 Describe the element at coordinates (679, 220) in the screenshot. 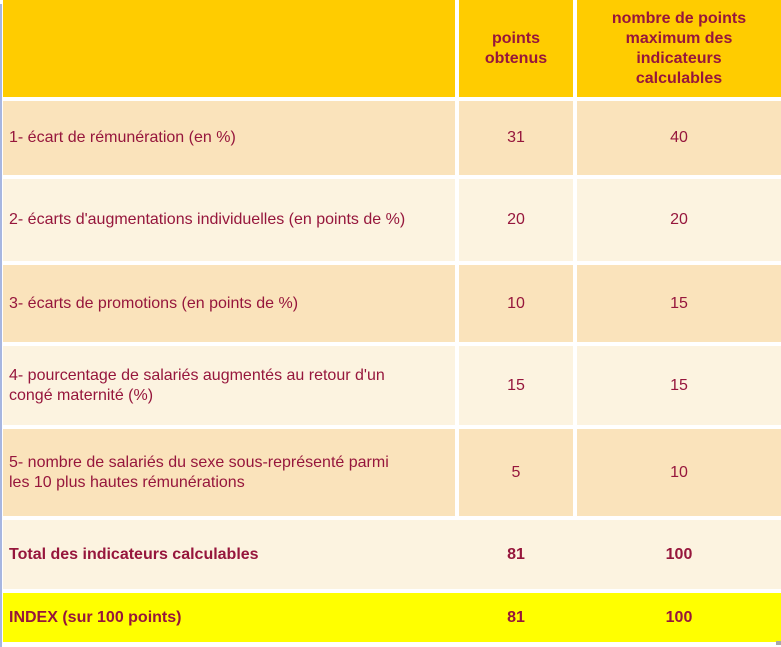

I see `row-max-augmentations-individuelles: 20` at that location.